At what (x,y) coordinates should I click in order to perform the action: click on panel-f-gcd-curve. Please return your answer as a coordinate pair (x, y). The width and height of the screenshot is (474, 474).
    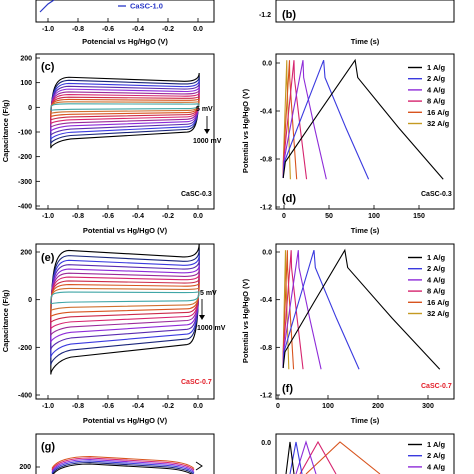
    Looking at the image, I should click on (321, 310).